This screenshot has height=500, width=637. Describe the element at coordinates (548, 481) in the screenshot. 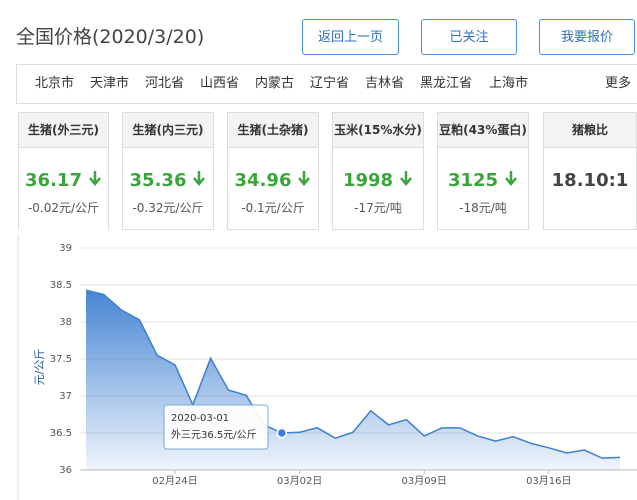

I see `x-tick-label: 03月16日` at that location.